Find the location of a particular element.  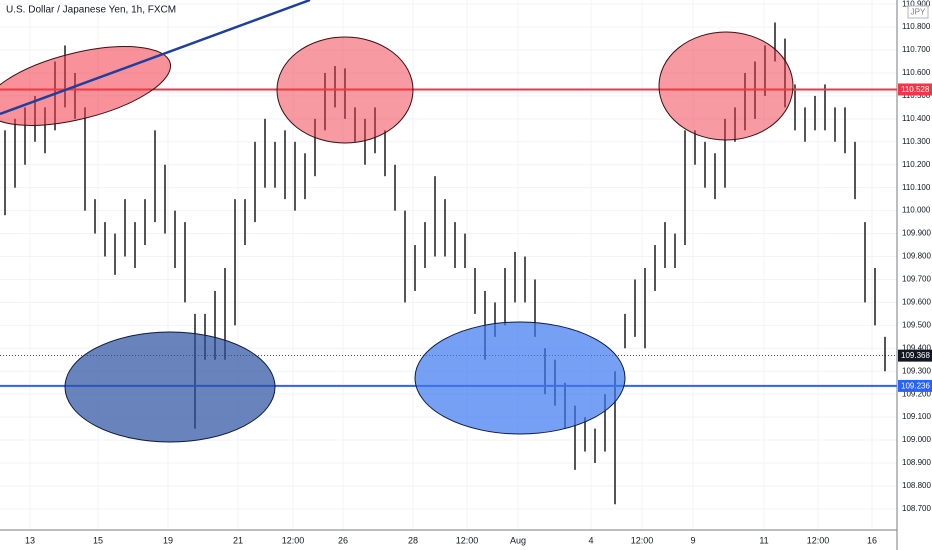

y-tick-label: 110.400 is located at coordinates (916, 118).